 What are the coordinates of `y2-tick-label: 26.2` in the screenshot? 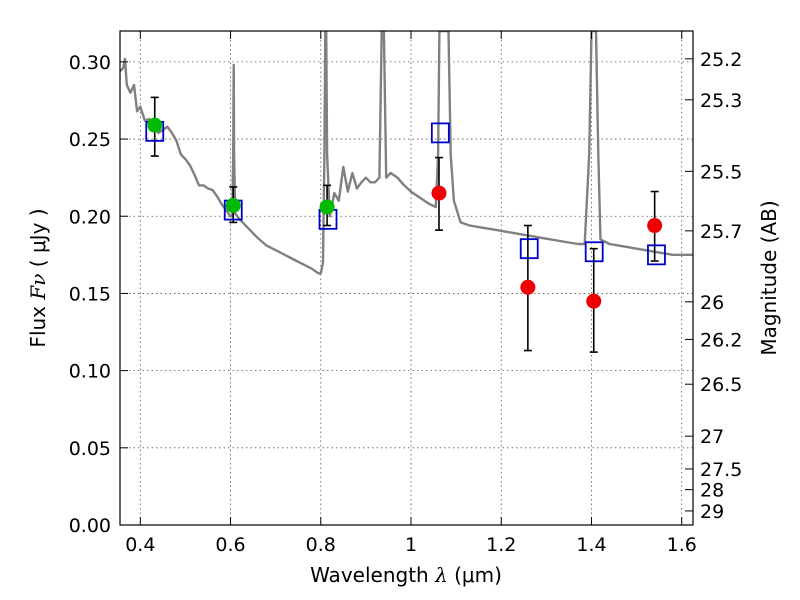 It's located at (721, 340).